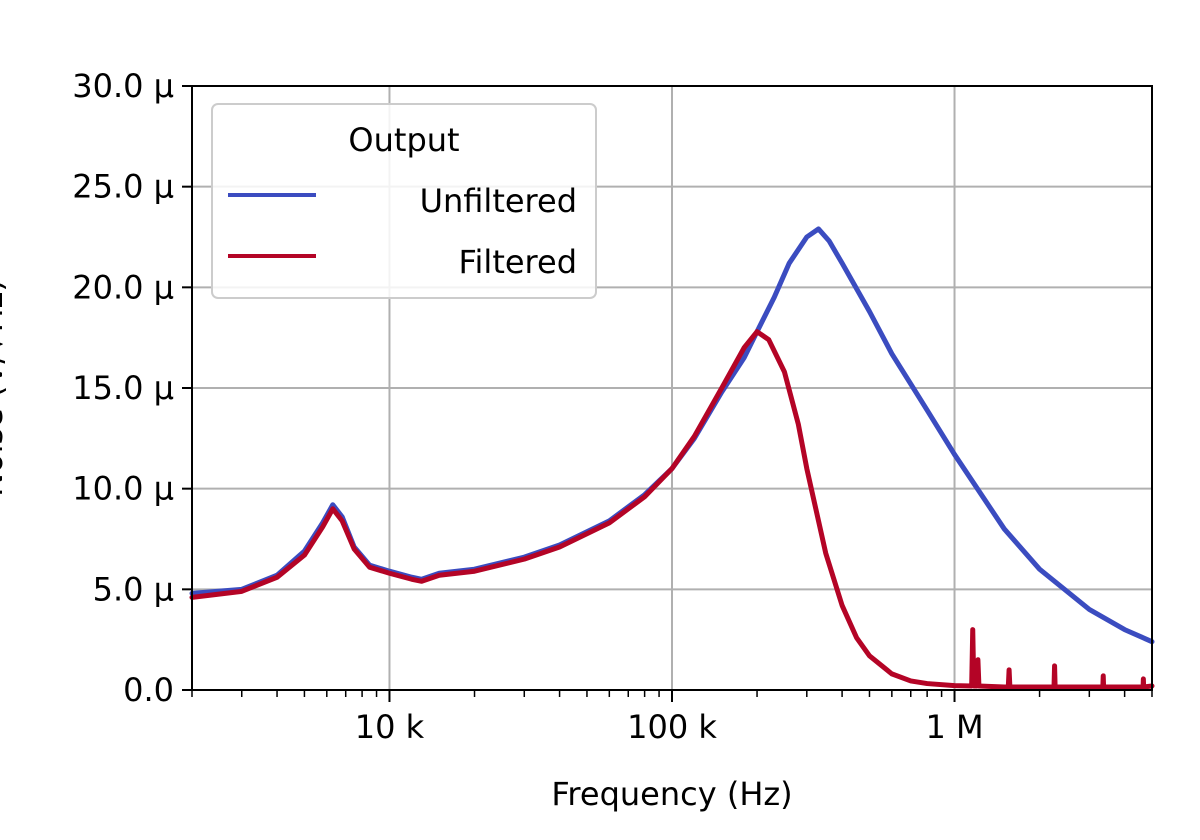 The height and width of the screenshot is (840, 1200). Describe the element at coordinates (390, 727) in the screenshot. I see `x-tick-label: 10 k` at that location.